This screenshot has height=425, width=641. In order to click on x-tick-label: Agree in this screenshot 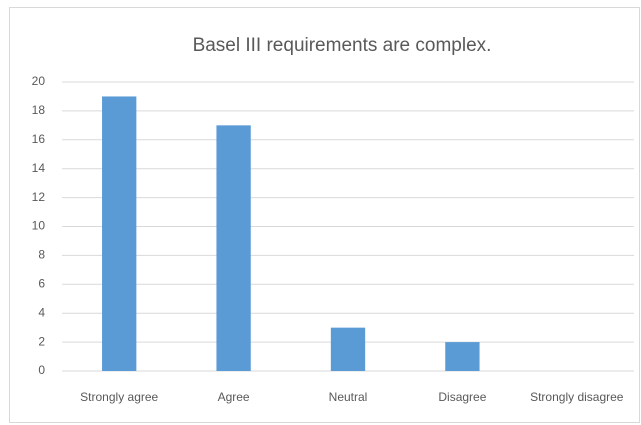, I will do `click(234, 397)`.